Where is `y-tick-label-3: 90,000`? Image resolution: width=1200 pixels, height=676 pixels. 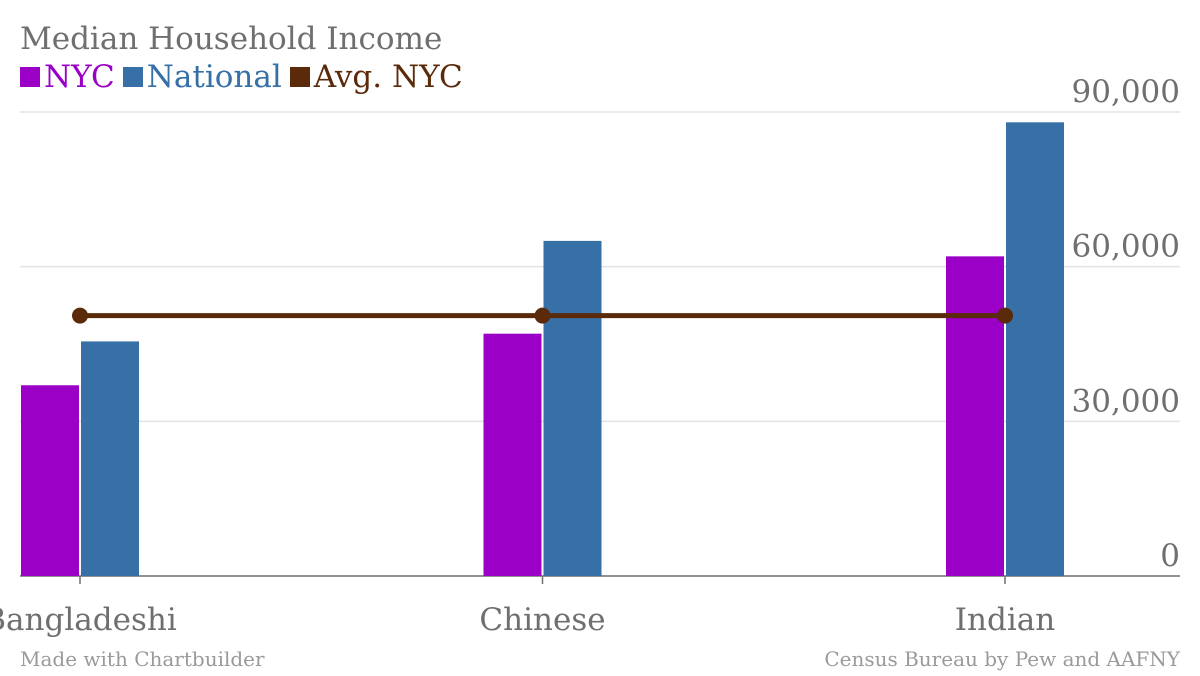 y-tick-label-3: 90,000 is located at coordinates (1126, 92).